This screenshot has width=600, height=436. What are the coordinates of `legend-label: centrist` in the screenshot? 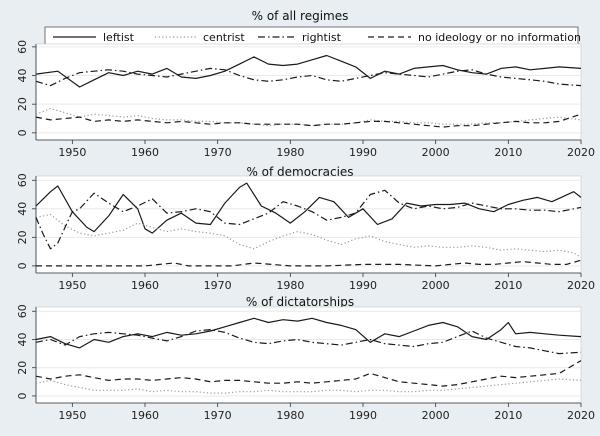 It's located at (224, 37).